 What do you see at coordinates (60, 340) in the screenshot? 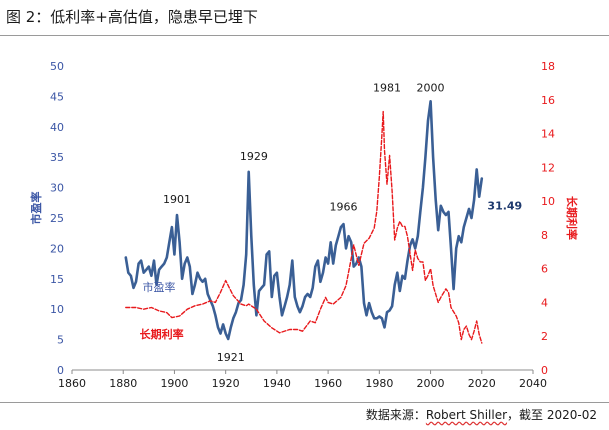
I see `y-left-tick-label: 5` at bounding box center [60, 340].